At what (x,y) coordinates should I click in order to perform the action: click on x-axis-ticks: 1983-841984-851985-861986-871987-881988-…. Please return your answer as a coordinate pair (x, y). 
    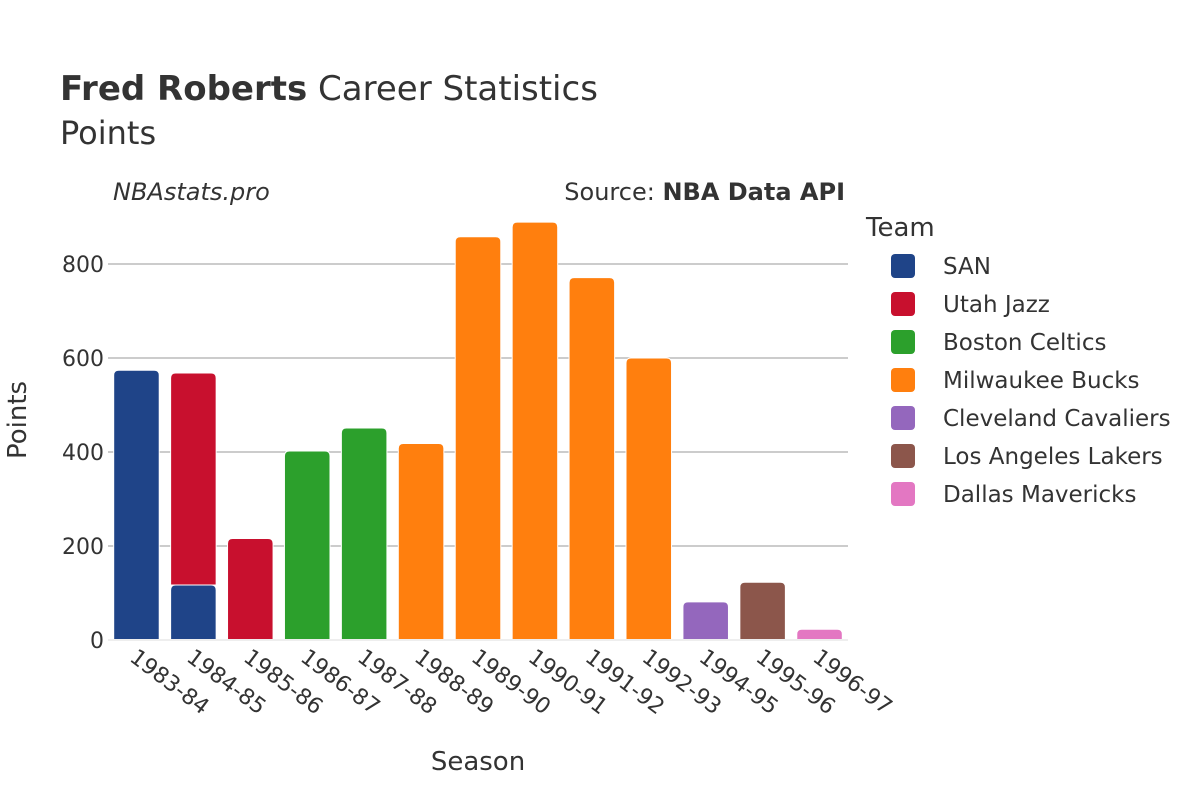
    Looking at the image, I should click on (511, 682).